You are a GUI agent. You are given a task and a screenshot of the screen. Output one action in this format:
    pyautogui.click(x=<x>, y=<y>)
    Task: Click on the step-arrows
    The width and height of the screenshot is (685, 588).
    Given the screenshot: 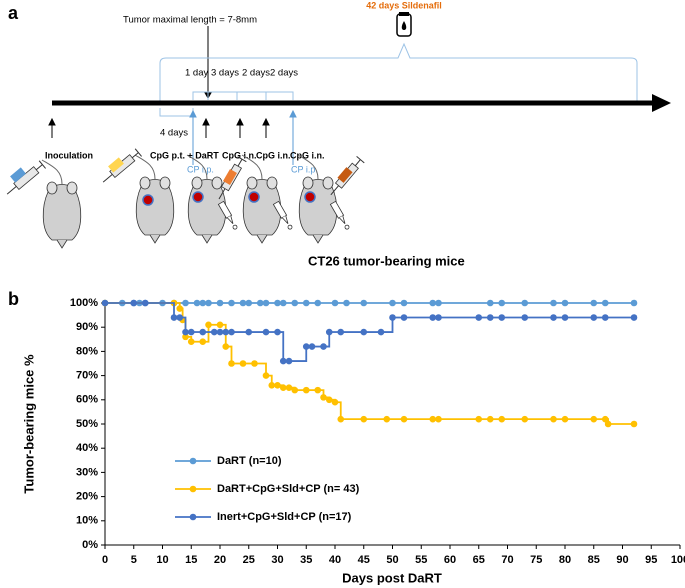 What is the action you would take?
    pyautogui.click(x=159, y=127)
    